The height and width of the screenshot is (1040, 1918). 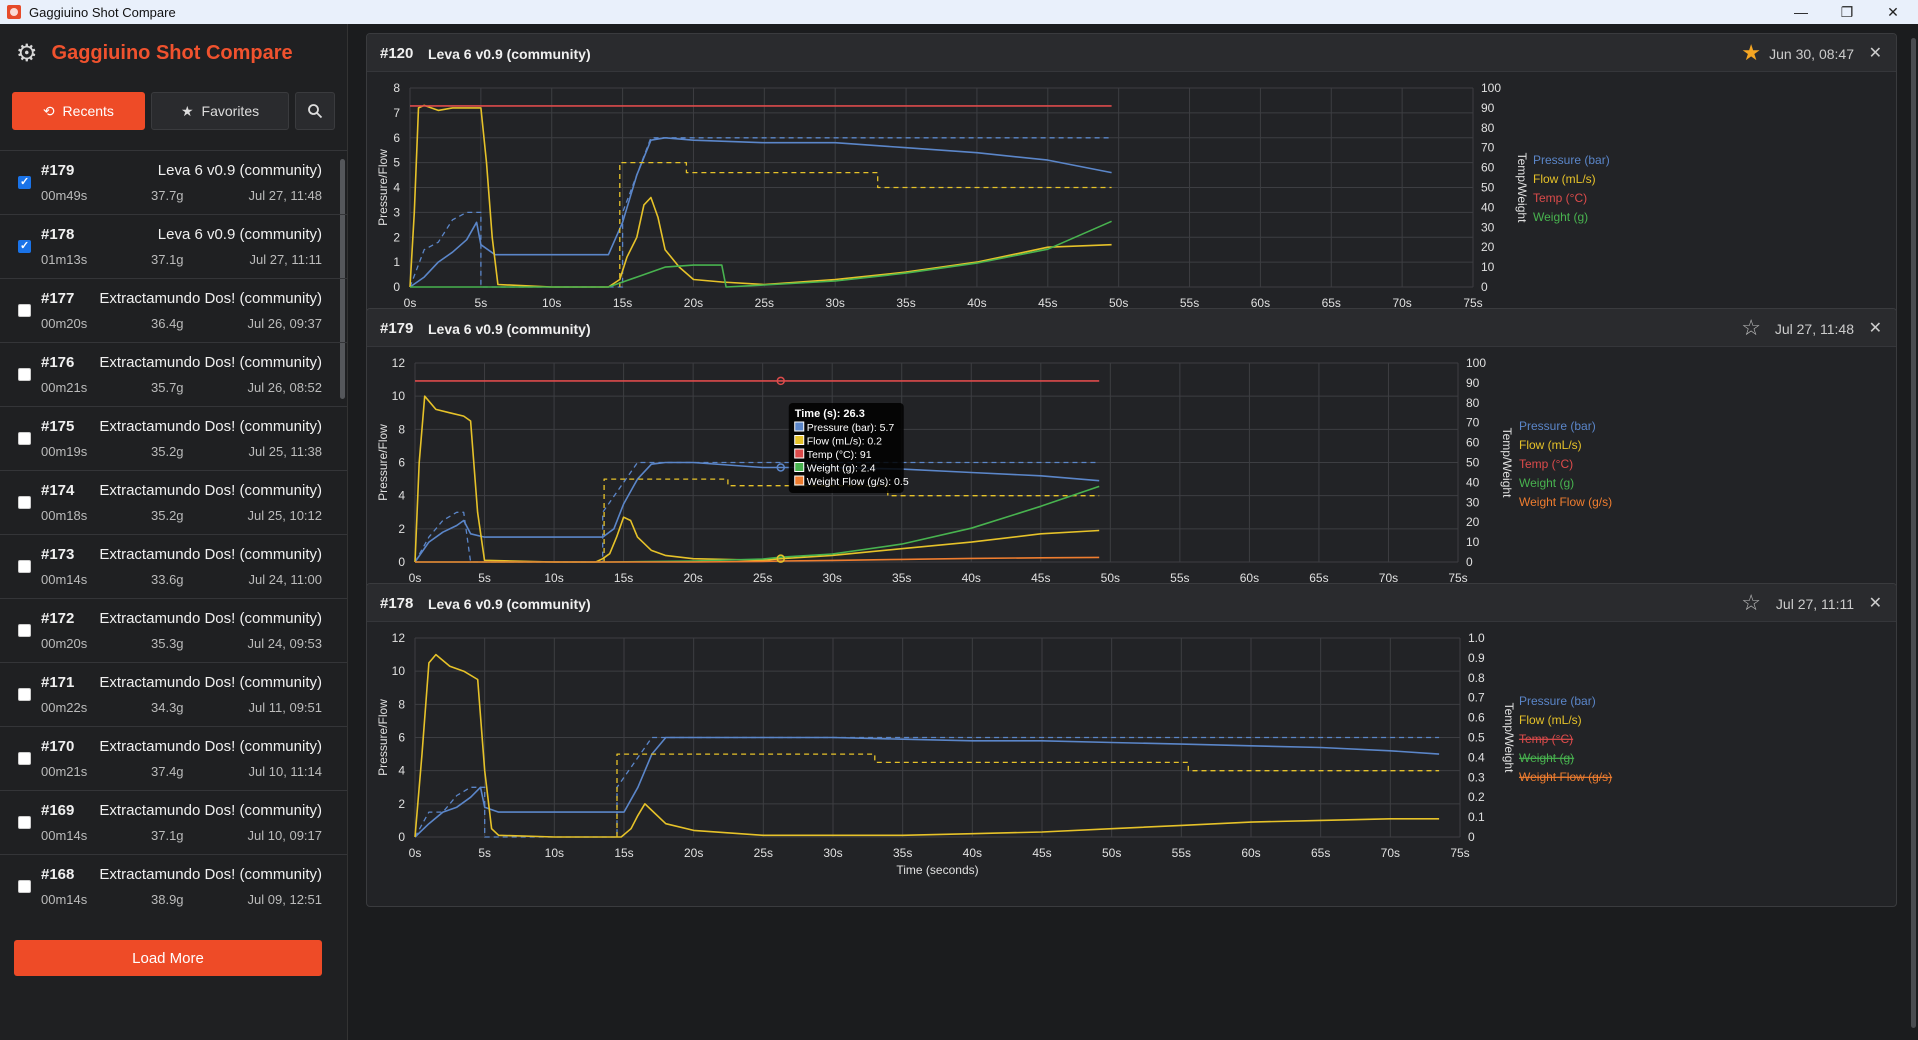 What do you see at coordinates (285, 451) in the screenshot?
I see `shot-date: Jul 25, 11:38` at bounding box center [285, 451].